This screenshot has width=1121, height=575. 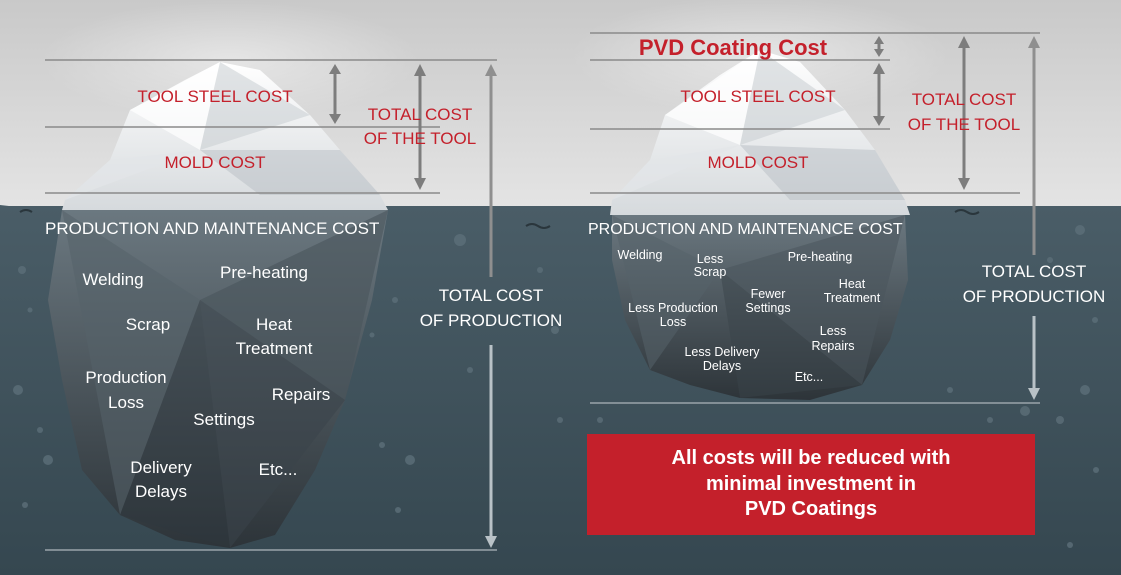 I want to click on left-item-delivery-line1: Delivery, so click(x=161, y=467).